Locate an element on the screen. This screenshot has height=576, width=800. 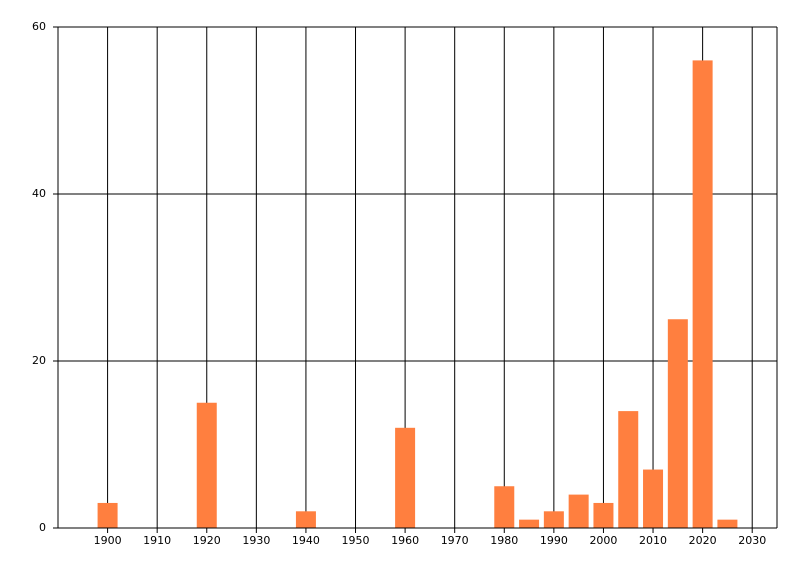
x-tick-label: 1960 is located at coordinates (405, 540).